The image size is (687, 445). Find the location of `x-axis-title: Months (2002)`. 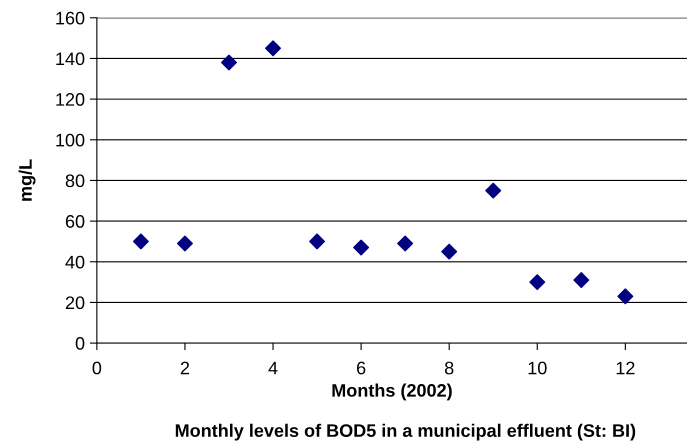

x-axis-title: Months (2002) is located at coordinates (392, 392).